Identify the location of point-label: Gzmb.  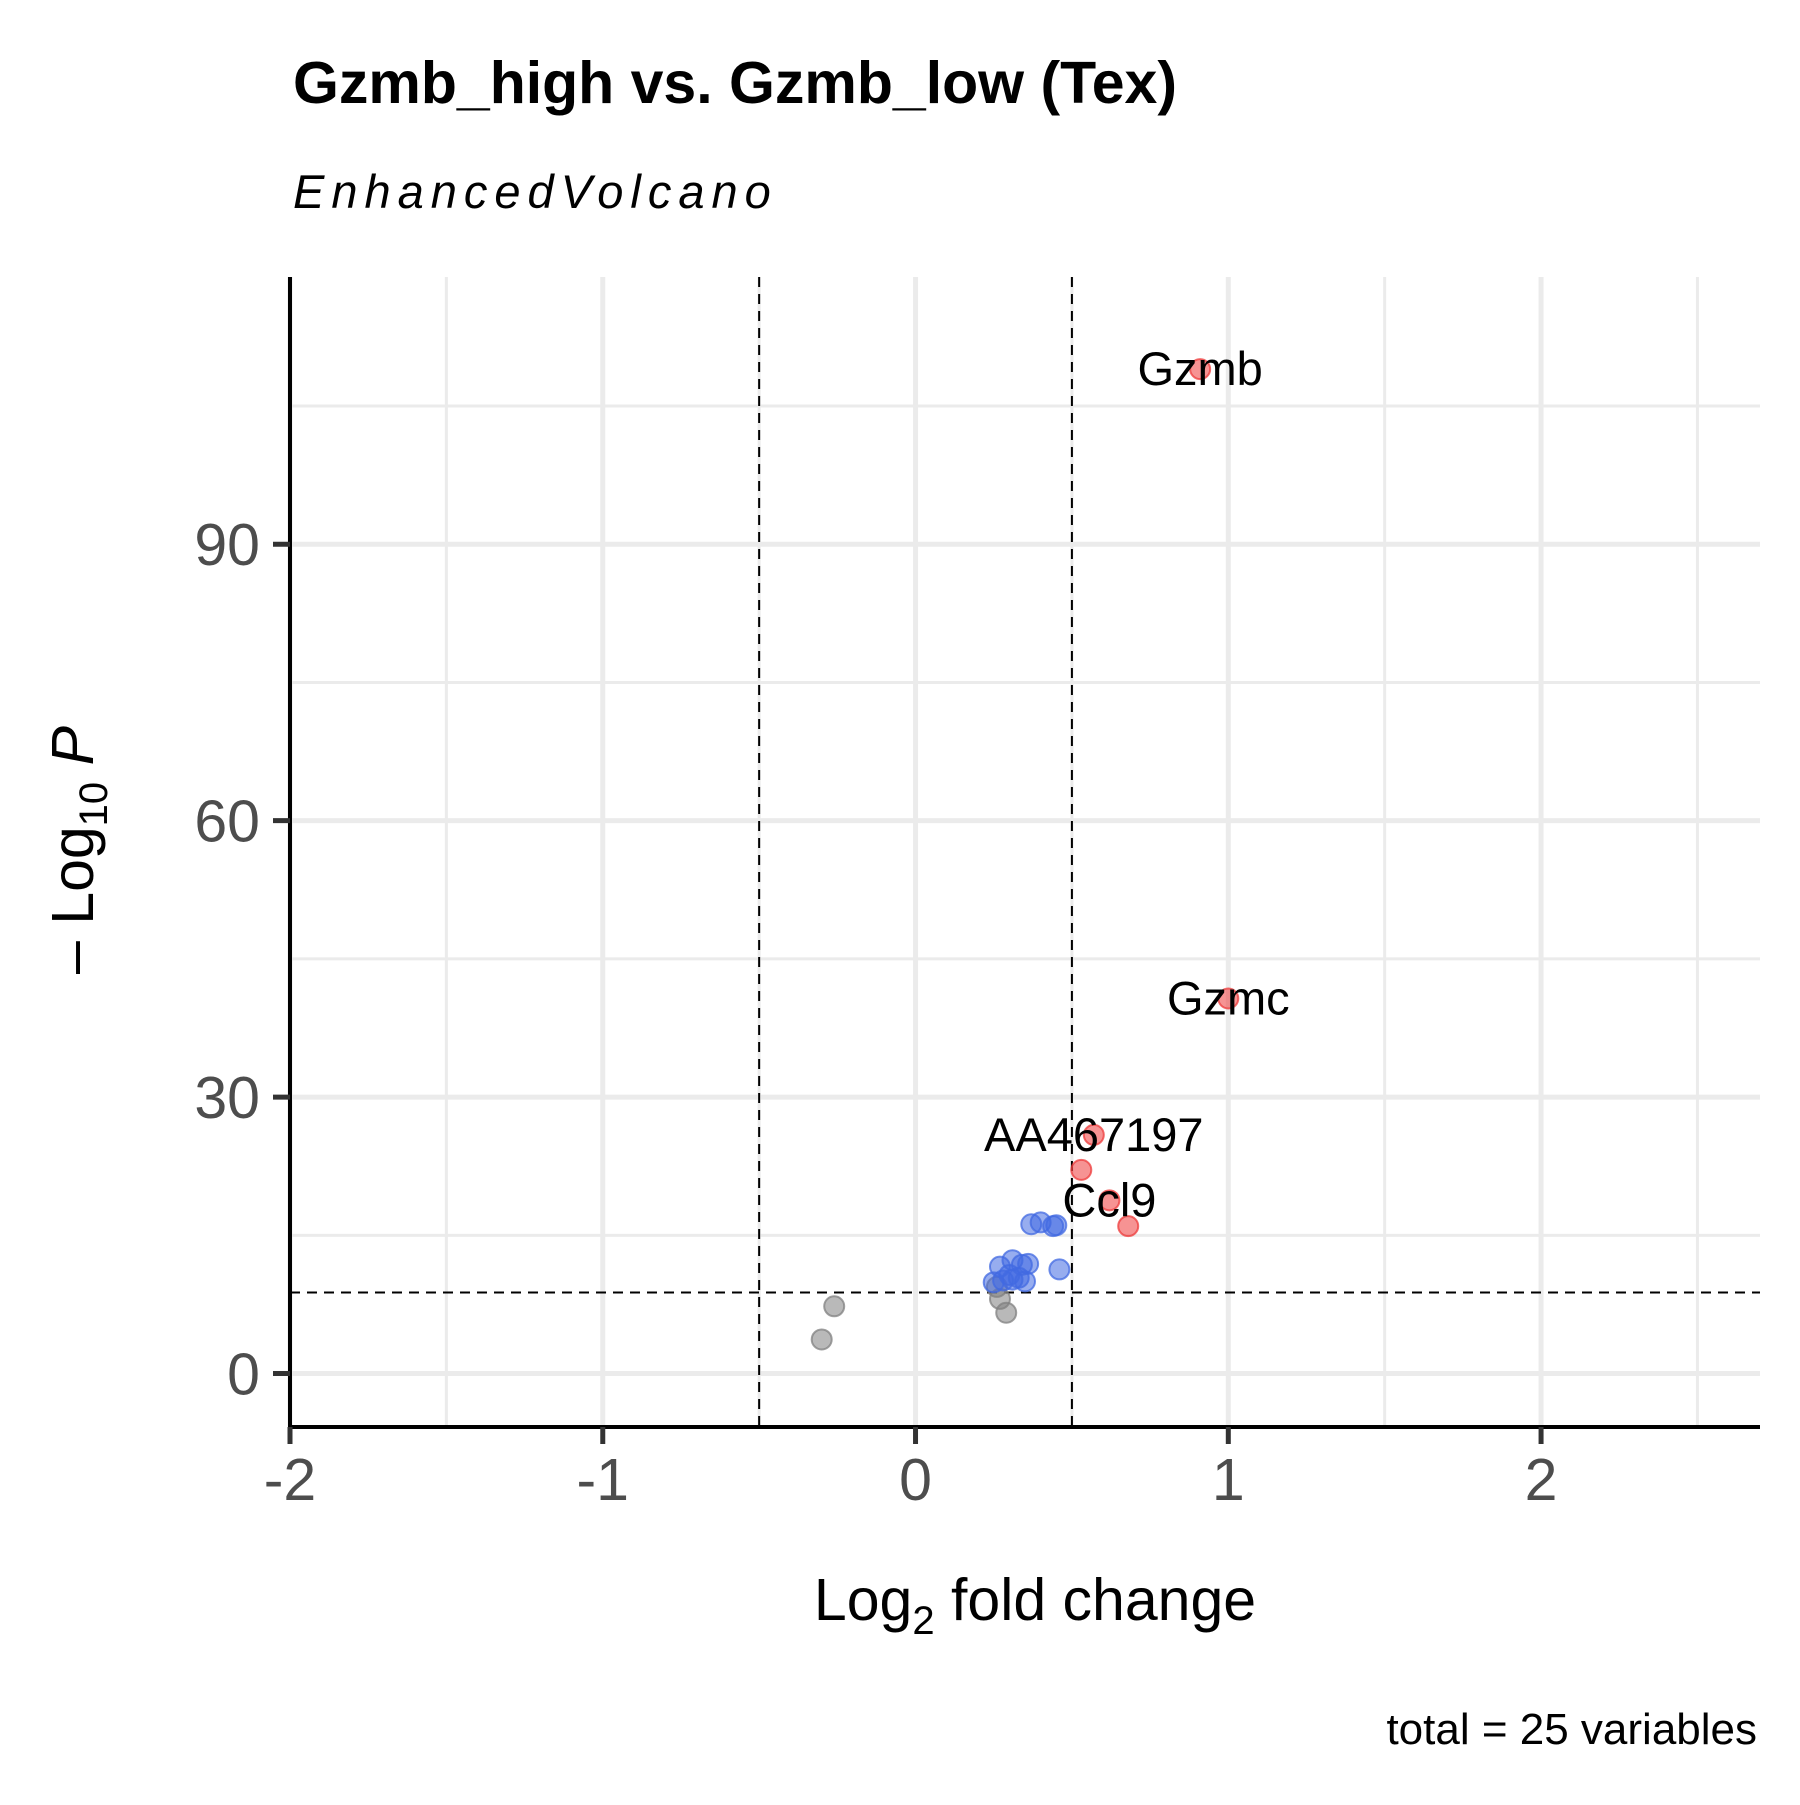
(1199, 368).